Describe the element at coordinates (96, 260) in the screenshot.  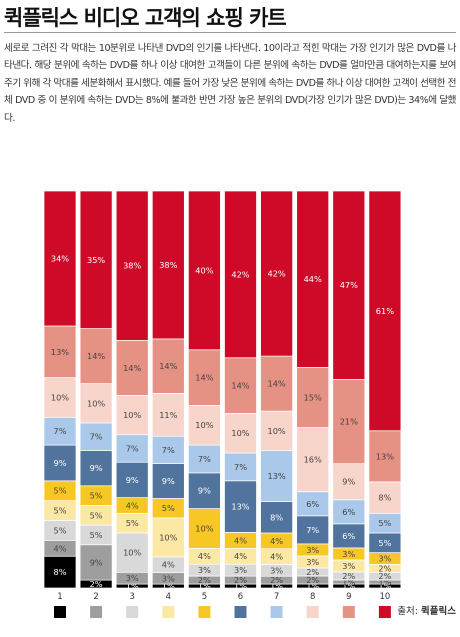
I see `data-label: 35%` at that location.